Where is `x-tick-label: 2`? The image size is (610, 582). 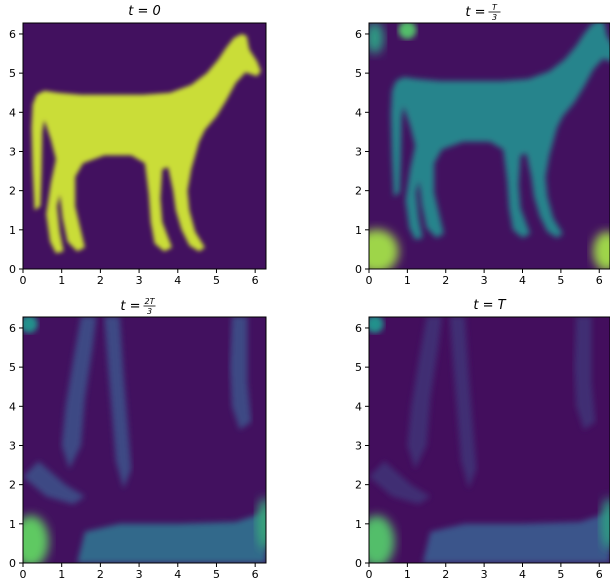 x-tick-label: 2 is located at coordinates (100, 574).